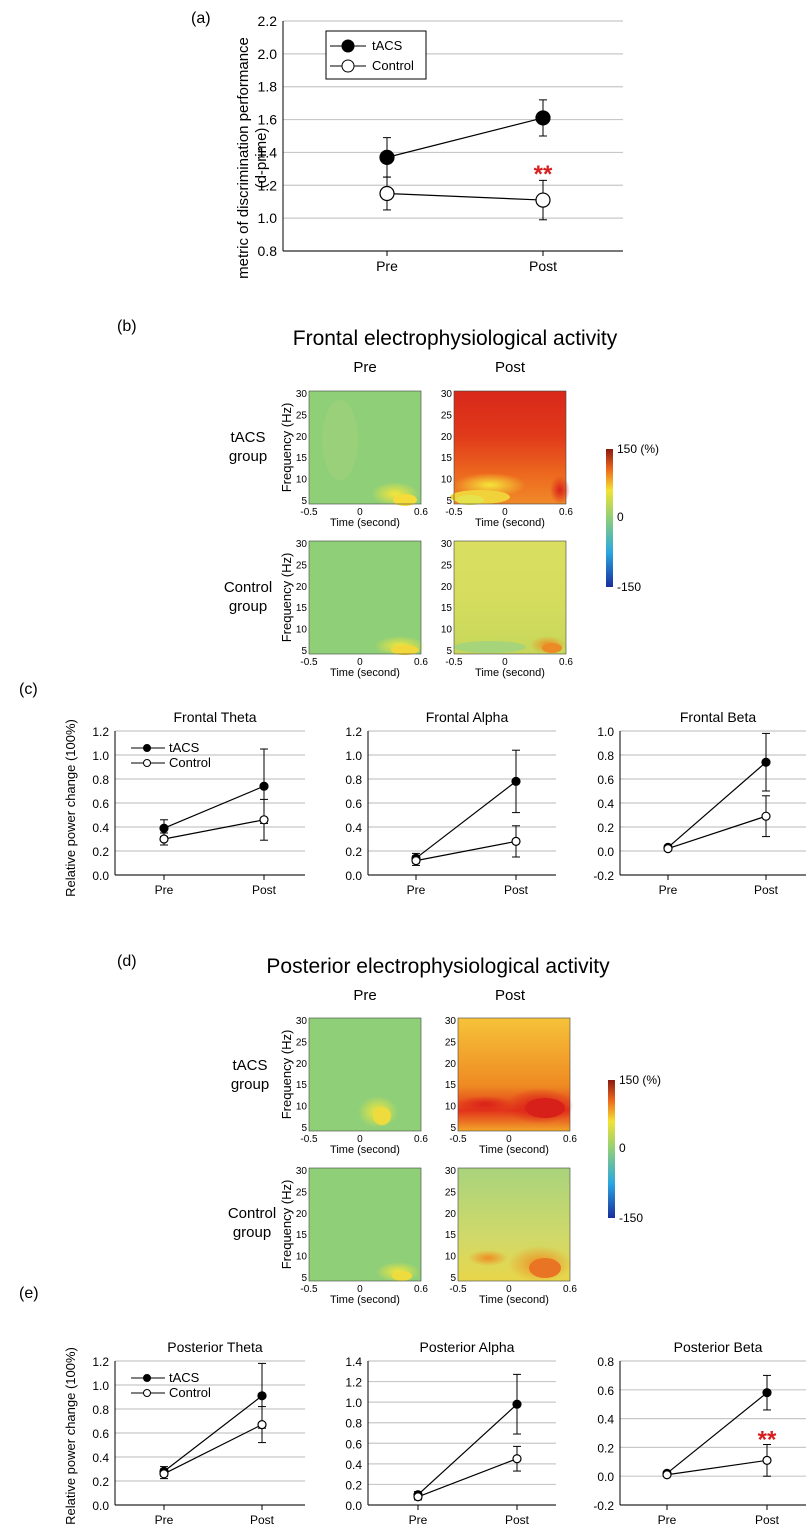 This screenshot has height=1538, width=806. I want to click on heatmap-posterior-control-pre, so click(365, 1225).